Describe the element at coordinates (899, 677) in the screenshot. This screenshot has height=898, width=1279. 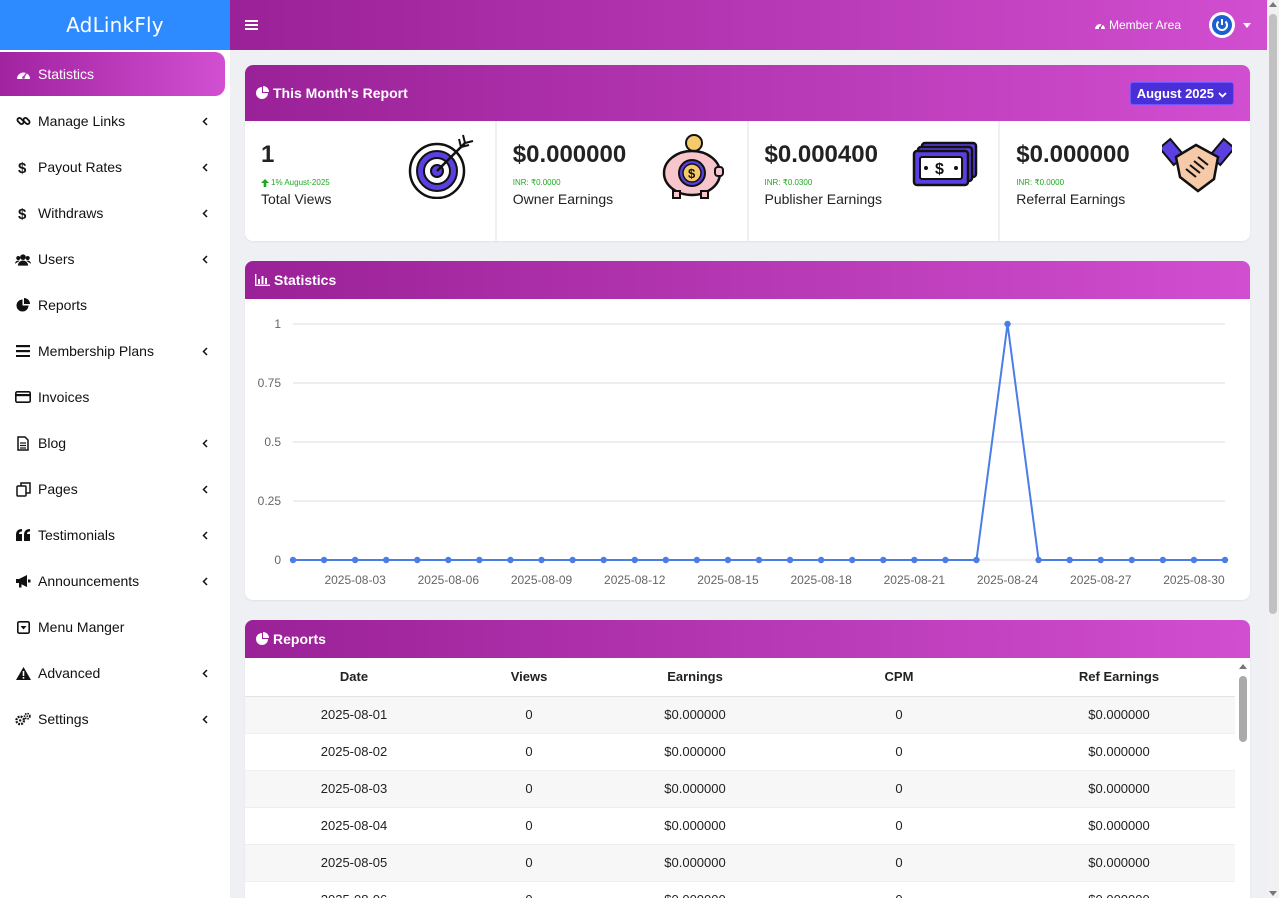
I see `column-header-cpm: CPM` at that location.